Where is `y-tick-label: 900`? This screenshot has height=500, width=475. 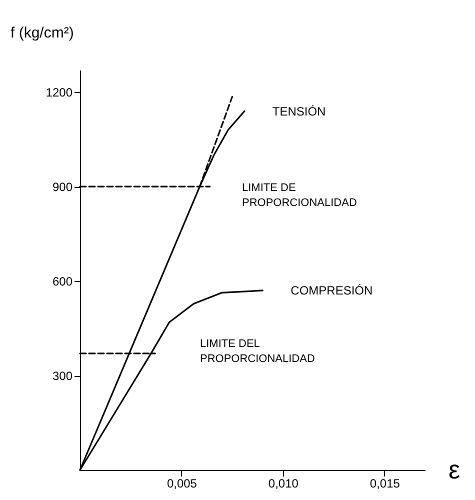 y-tick-label: 900 is located at coordinates (62, 187).